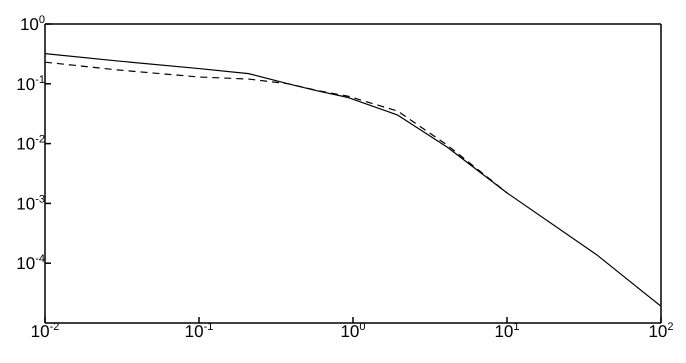 The image size is (686, 363). Describe the element at coordinates (30, 143) in the screenshot. I see `y-tick-label: 10$^{-2}$` at that location.